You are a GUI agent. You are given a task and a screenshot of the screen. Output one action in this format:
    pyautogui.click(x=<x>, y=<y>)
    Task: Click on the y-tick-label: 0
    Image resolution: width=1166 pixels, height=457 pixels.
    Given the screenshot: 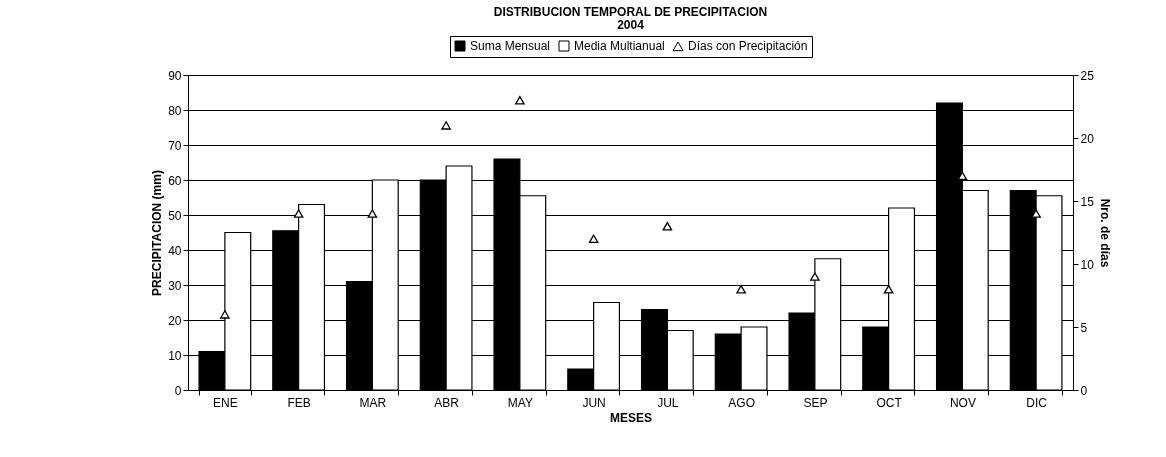 What is the action you would take?
    pyautogui.click(x=178, y=390)
    